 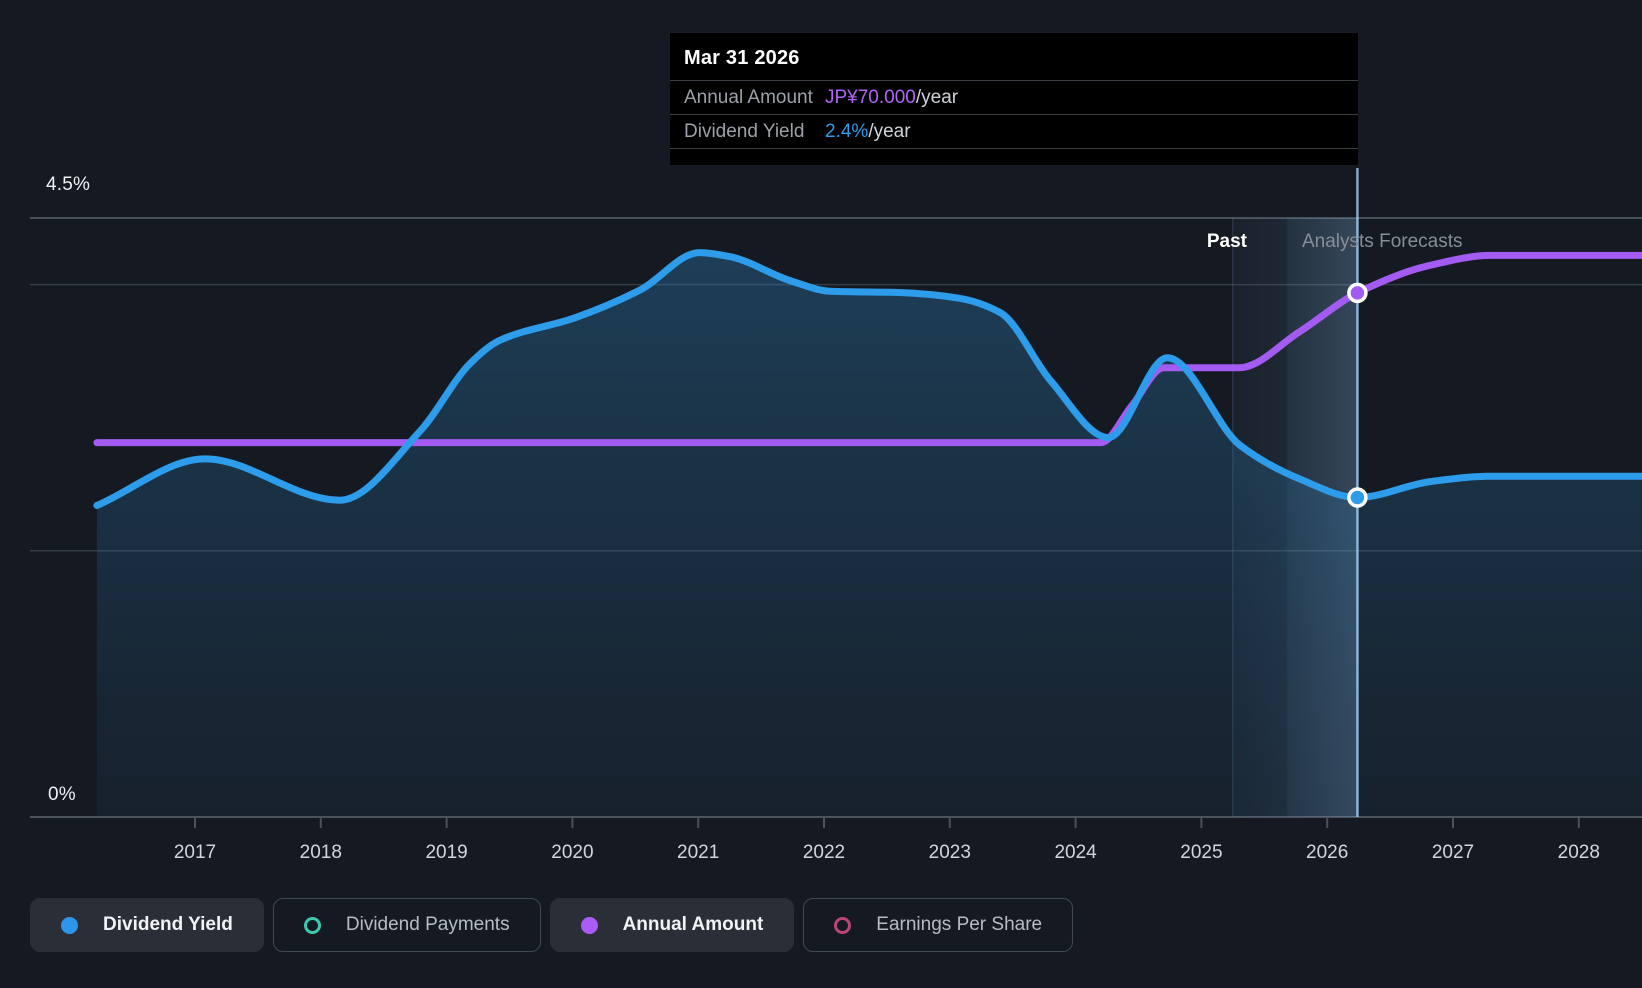 What do you see at coordinates (698, 852) in the screenshot?
I see `x-axis-year-label: 2021` at bounding box center [698, 852].